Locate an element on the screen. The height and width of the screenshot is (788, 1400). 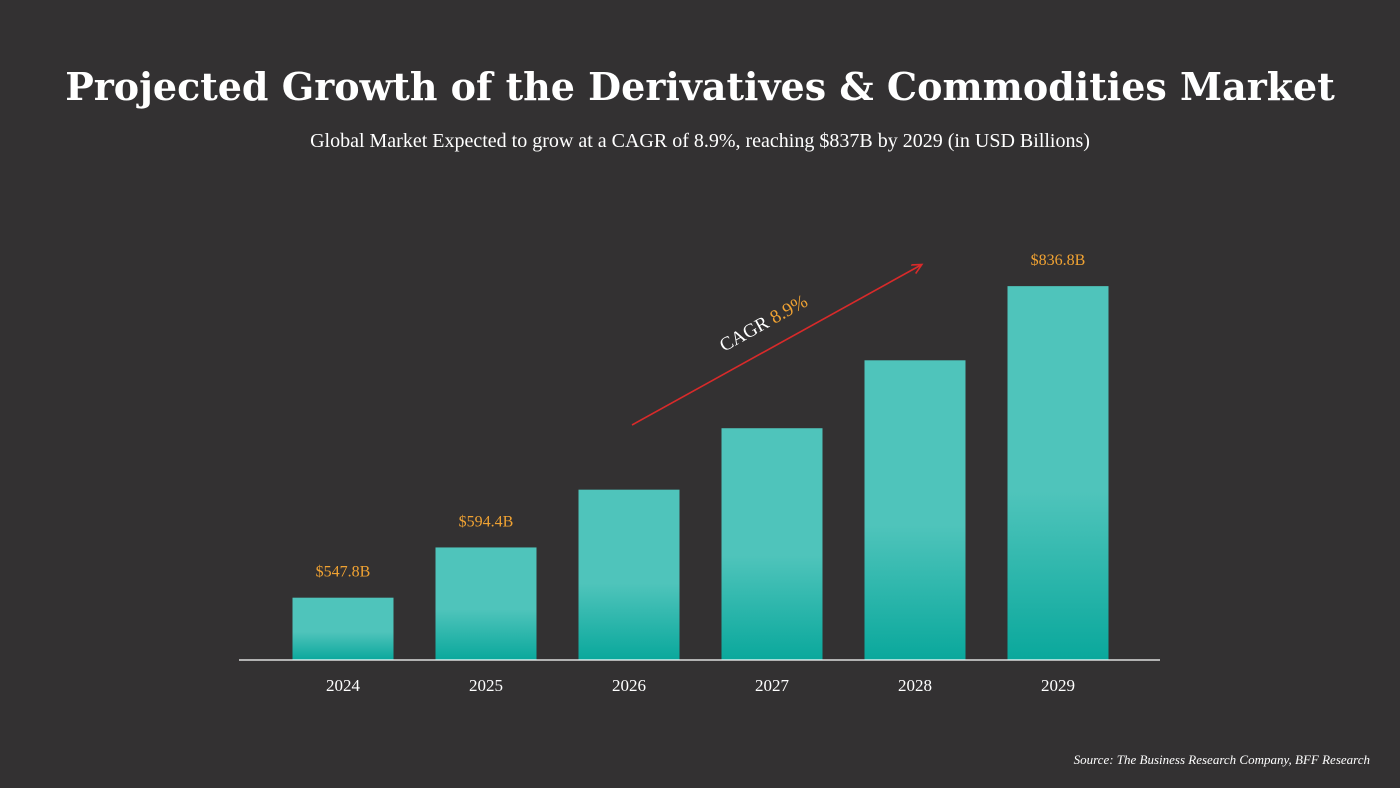
x-tick-2027: 2027 is located at coordinates (772, 685).